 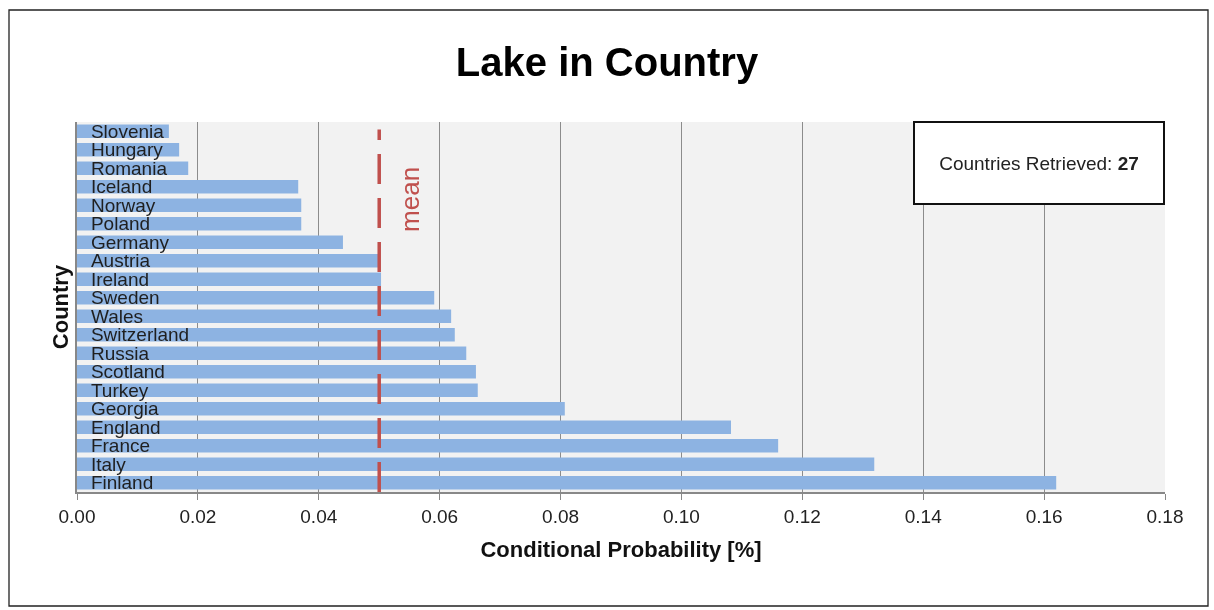 I want to click on x-tick-label: 0.14, so click(x=923, y=516).